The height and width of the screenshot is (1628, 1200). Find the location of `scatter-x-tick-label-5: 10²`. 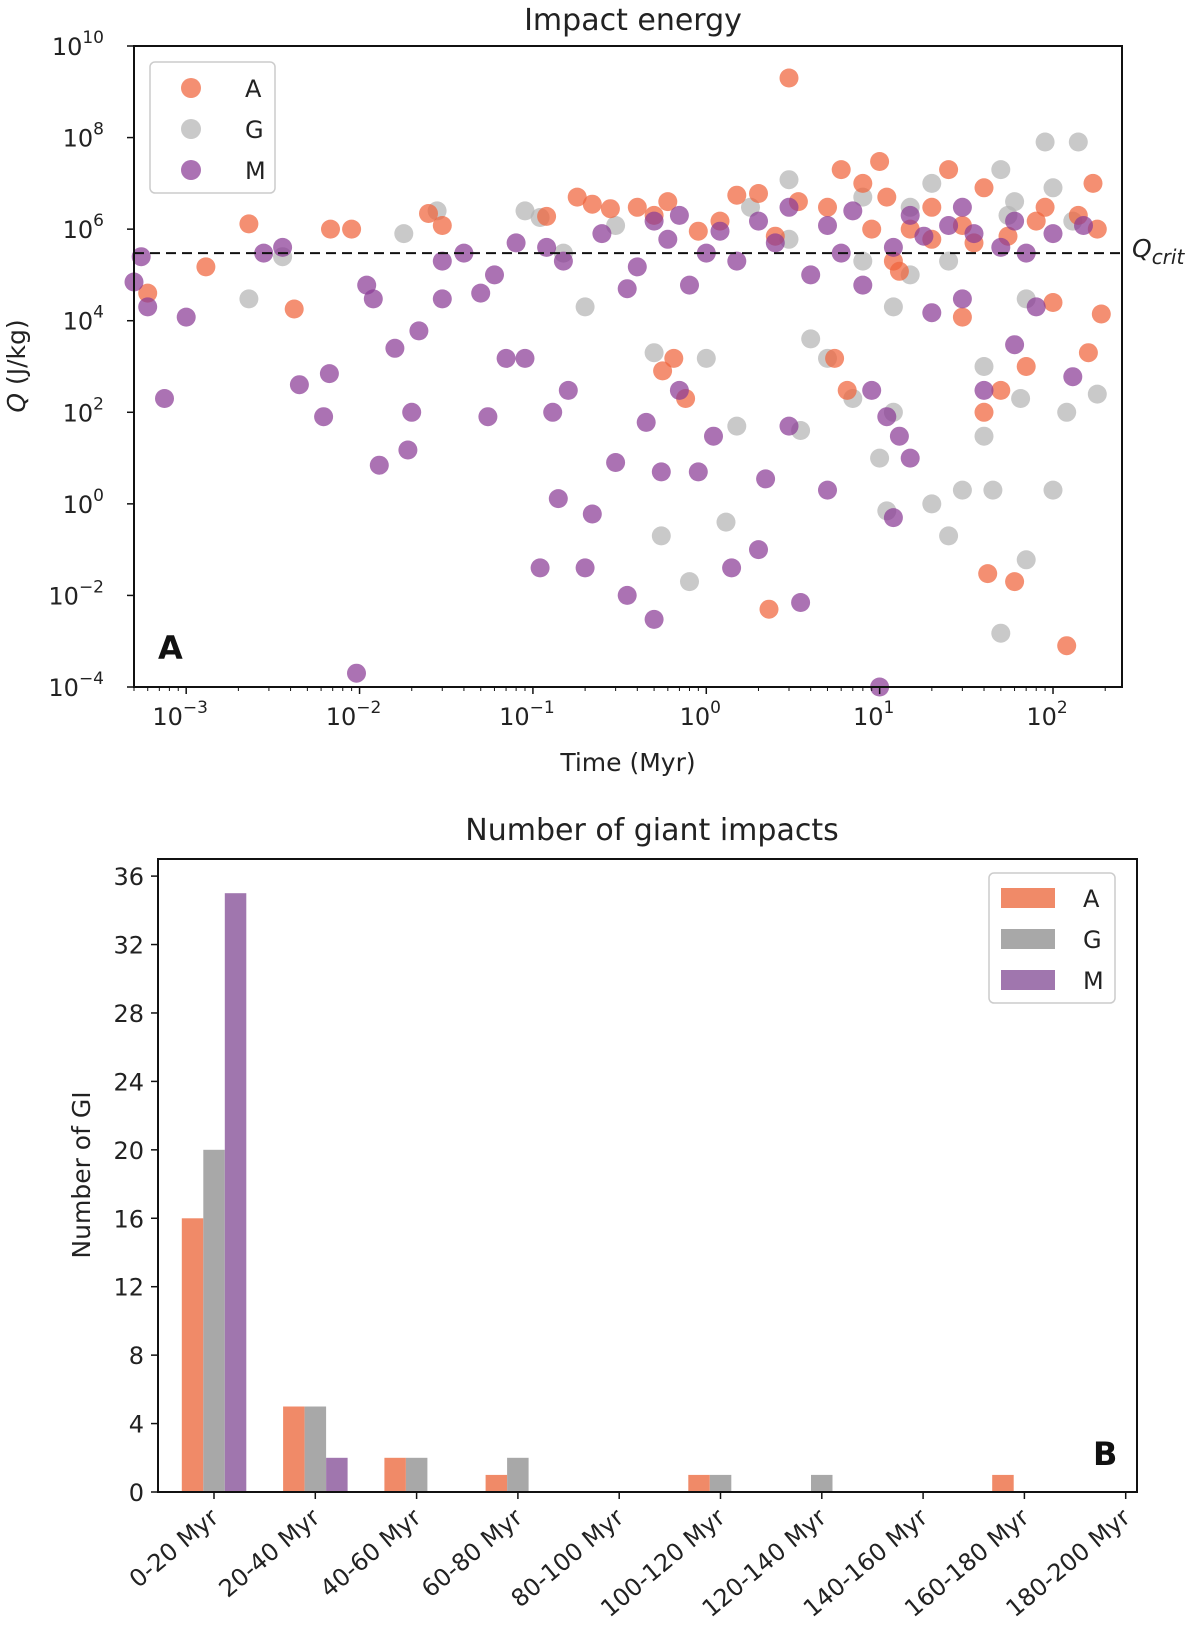

scatter-x-tick-label-5: 10² is located at coordinates (1046, 714).